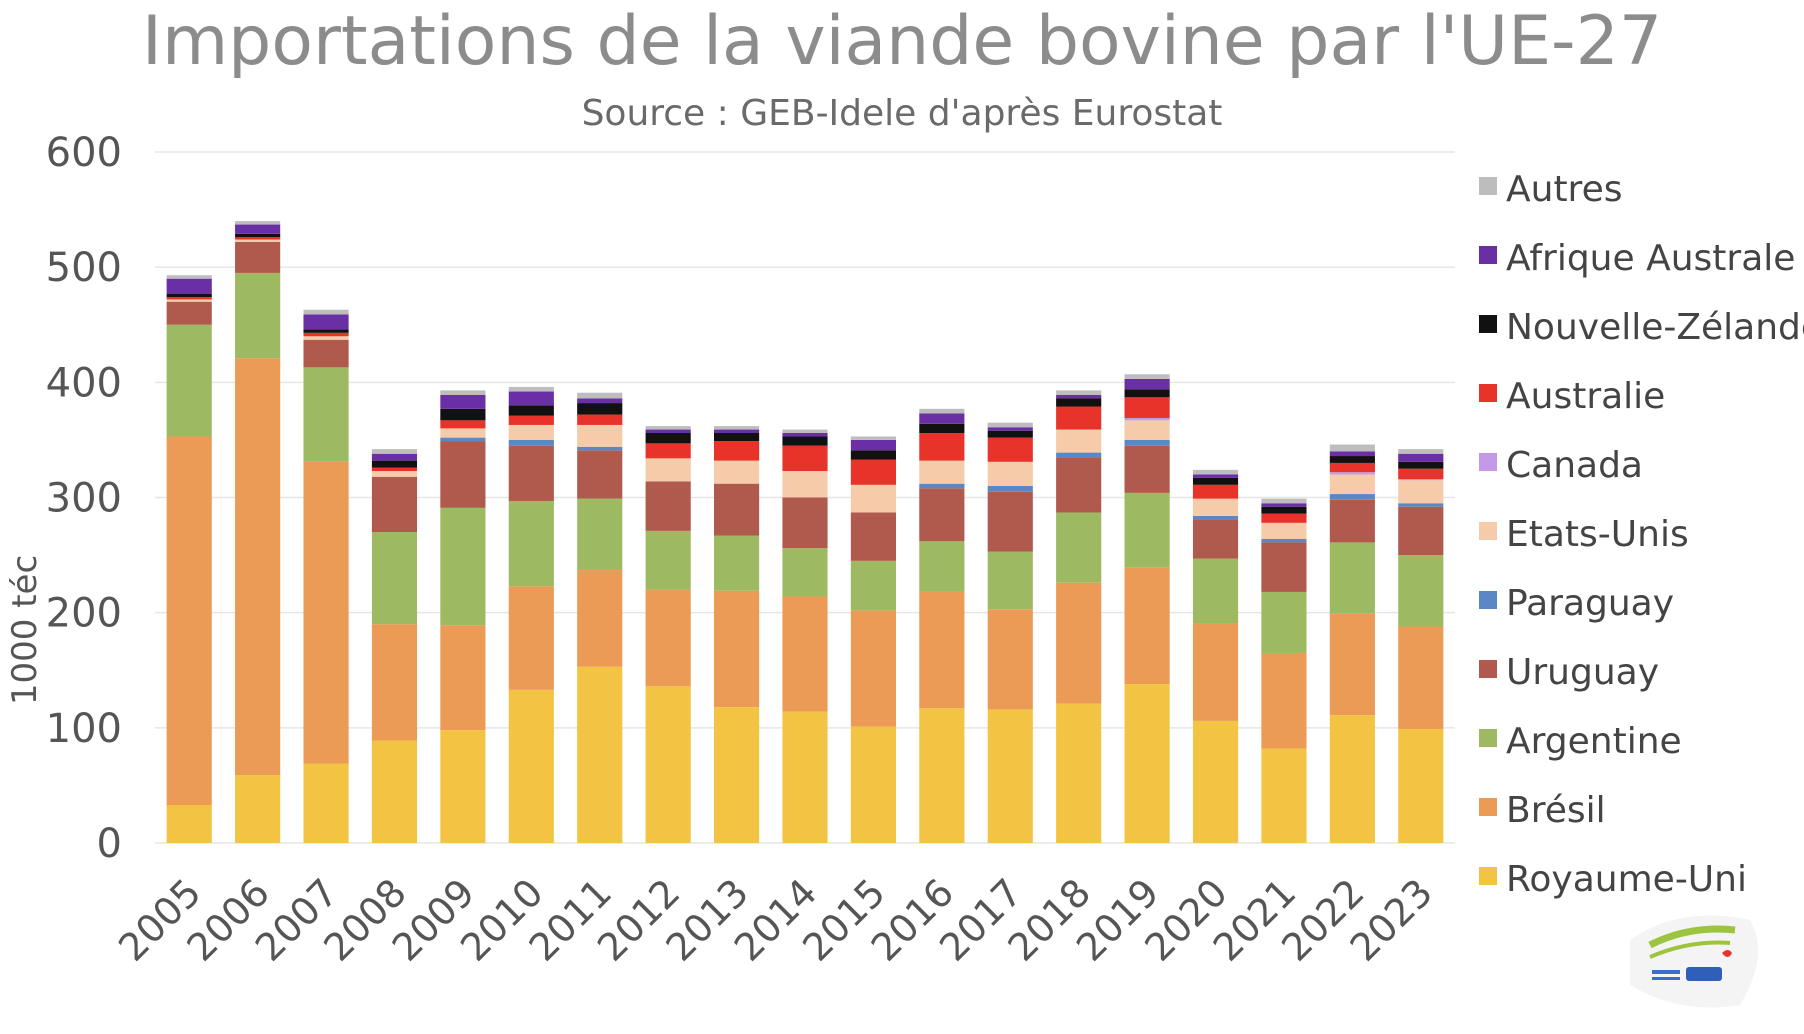 The height and width of the screenshot is (1034, 1804). What do you see at coordinates (189, 559) in the screenshot?
I see `bar-stack-2005` at bounding box center [189, 559].